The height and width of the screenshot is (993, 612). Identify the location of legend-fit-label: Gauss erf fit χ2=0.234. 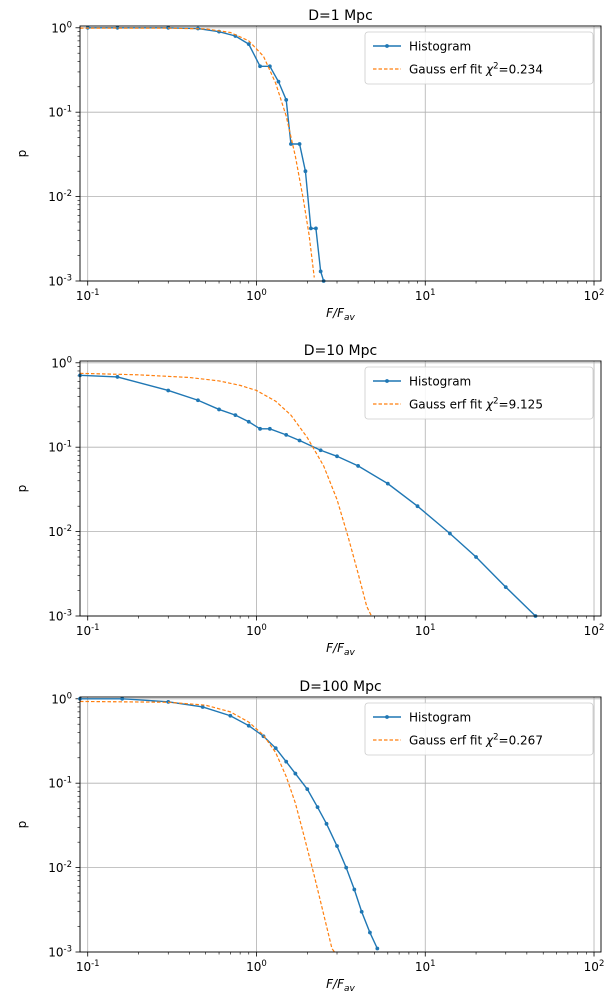
(476, 69).